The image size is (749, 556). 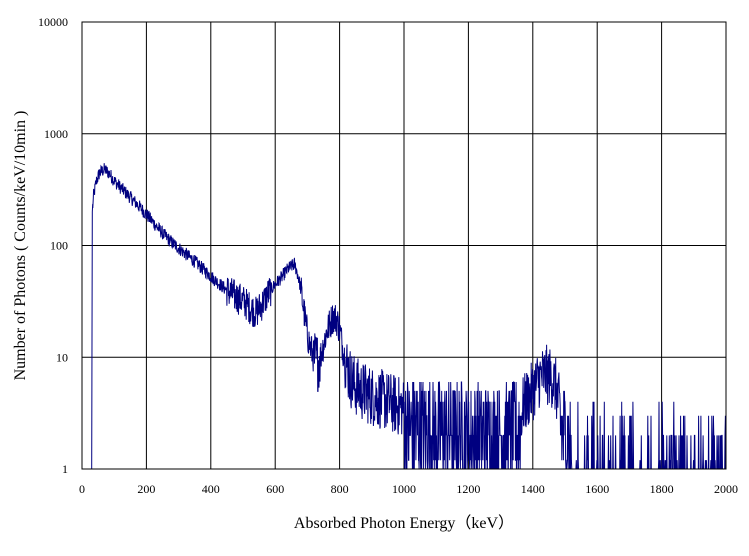 What do you see at coordinates (726, 489) in the screenshot?
I see `x-tick-label: 2000` at bounding box center [726, 489].